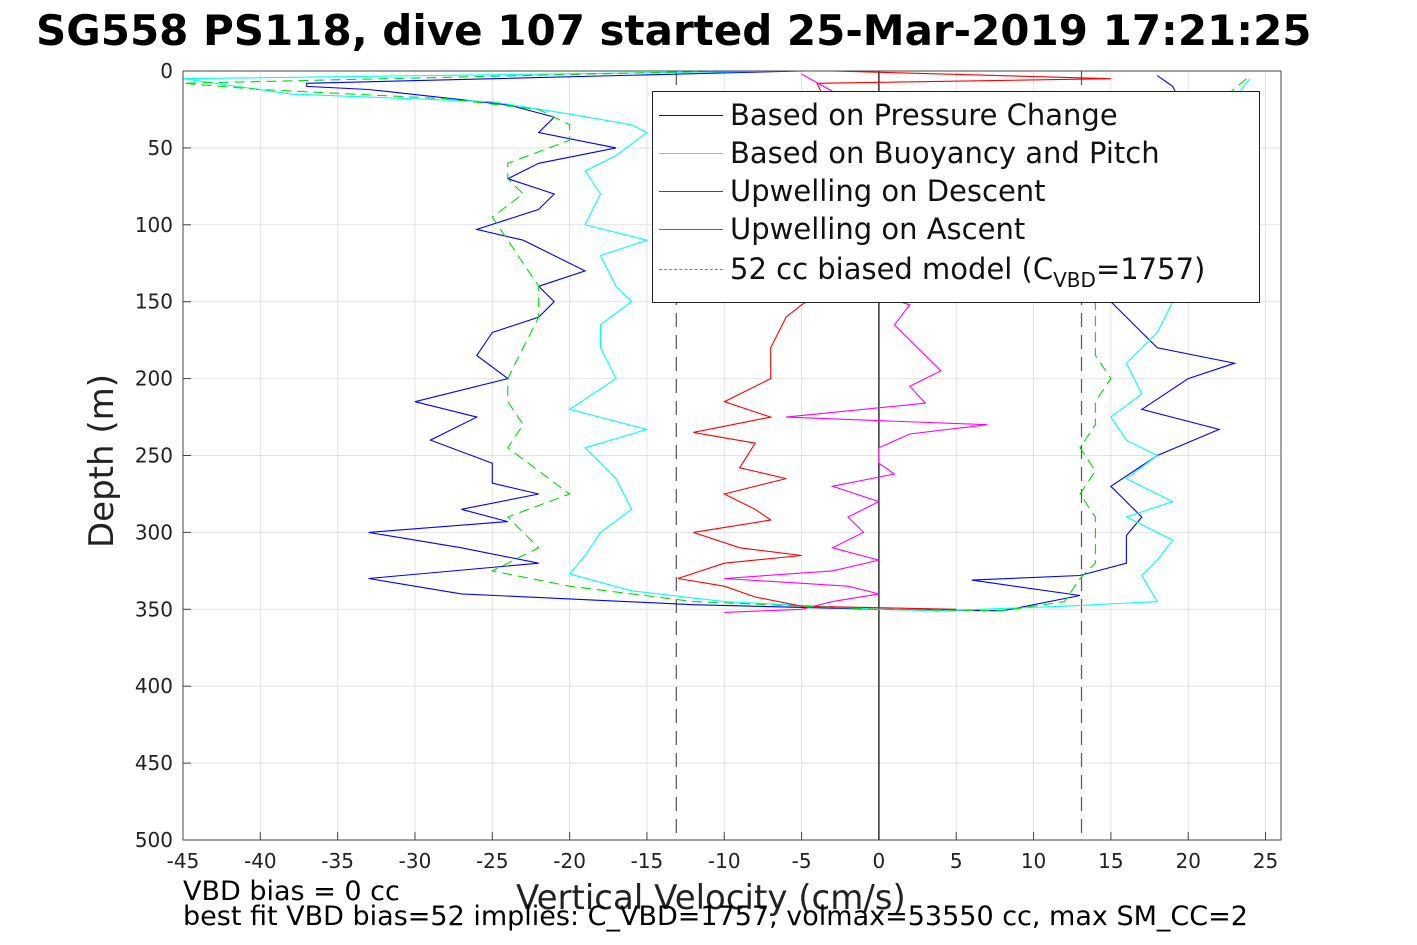 The width and height of the screenshot is (1417, 945). What do you see at coordinates (924, 115) in the screenshot?
I see `legend-label-pressure: Based on Pressure Change` at bounding box center [924, 115].